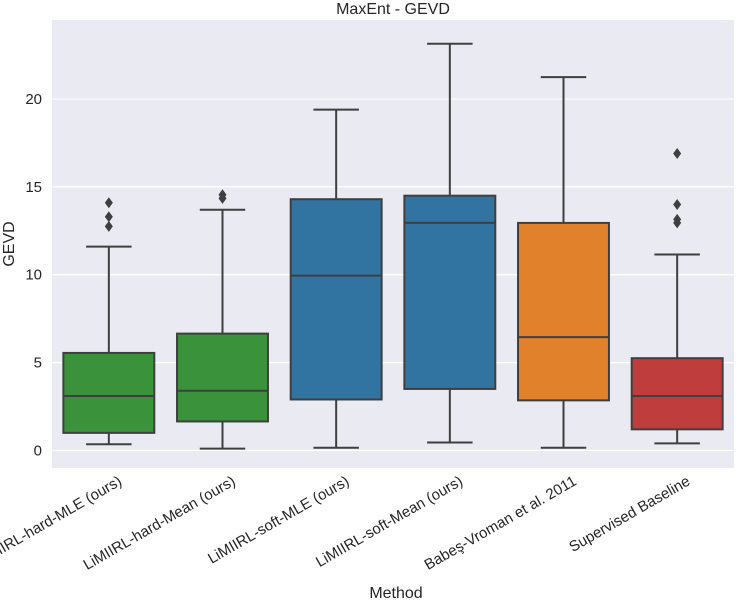 This screenshot has width=748, height=602. I want to click on chart-title: MaxEnt - GEVD, so click(393, 9).